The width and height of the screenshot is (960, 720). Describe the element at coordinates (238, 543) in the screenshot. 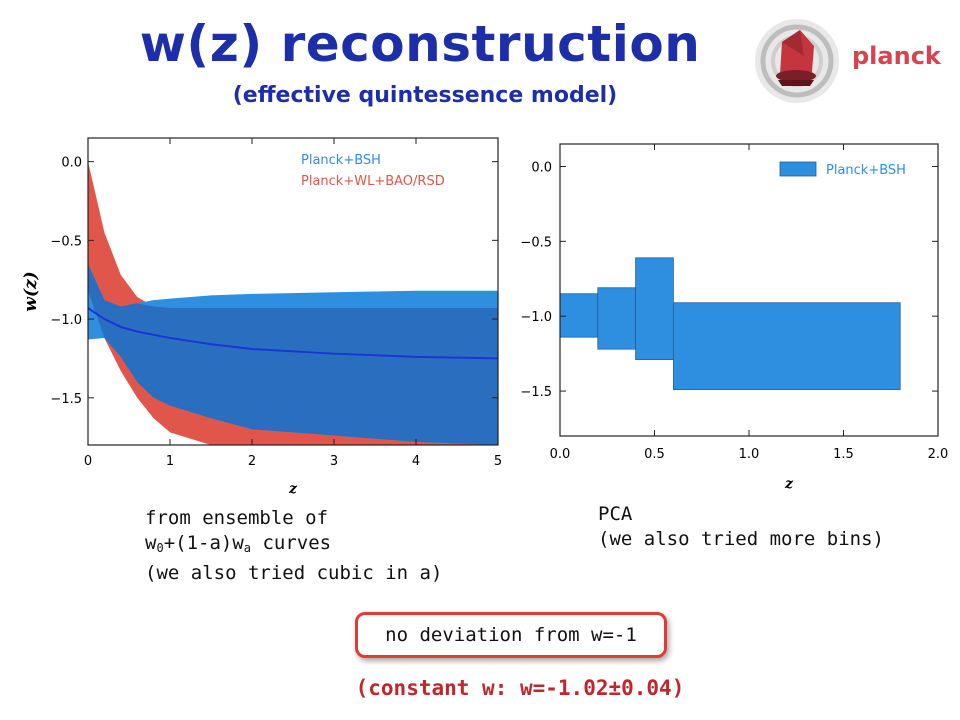

I see `note-ensemble-formula: w0+(1-a)wa curves` at that location.